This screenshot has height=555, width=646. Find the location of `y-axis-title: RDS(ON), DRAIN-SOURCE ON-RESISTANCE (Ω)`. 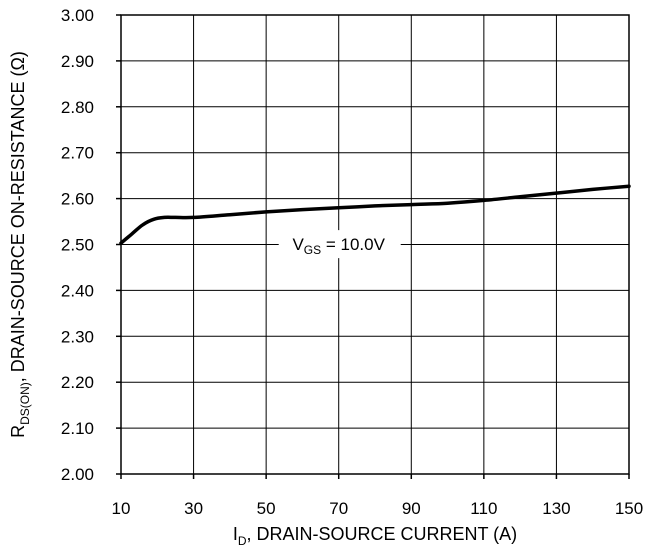

y-axis-title: RDS(ON), DRAIN-SOURCE ON-RESISTANCE (Ω) is located at coordinates (20, 244).